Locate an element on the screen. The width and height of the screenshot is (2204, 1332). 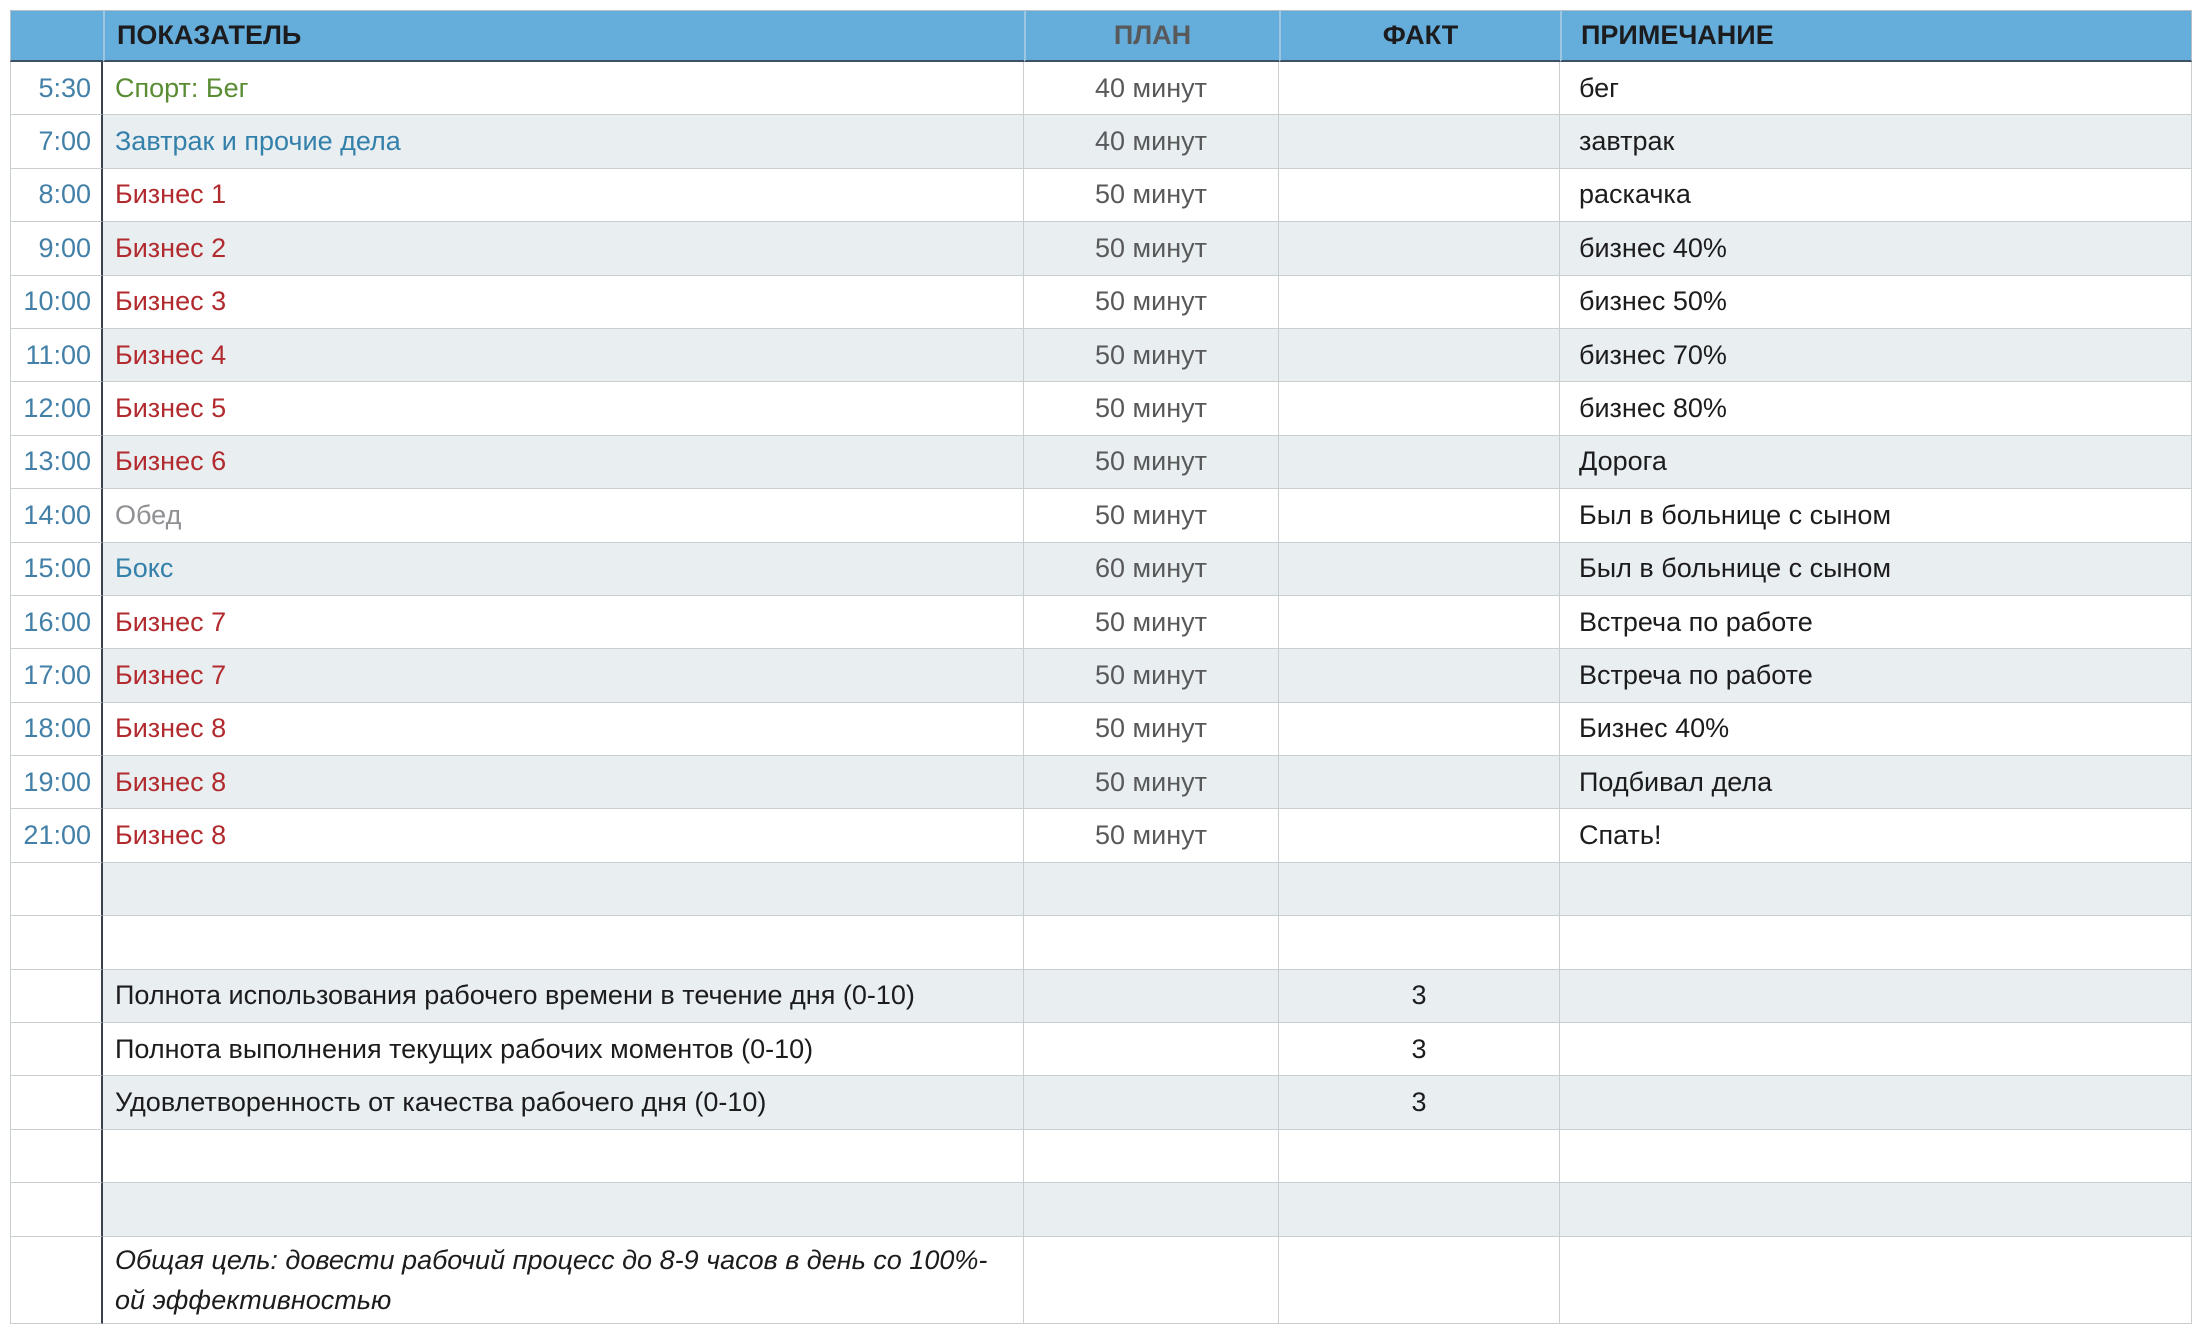
indicator-cell: Обед is located at coordinates (563, 516).